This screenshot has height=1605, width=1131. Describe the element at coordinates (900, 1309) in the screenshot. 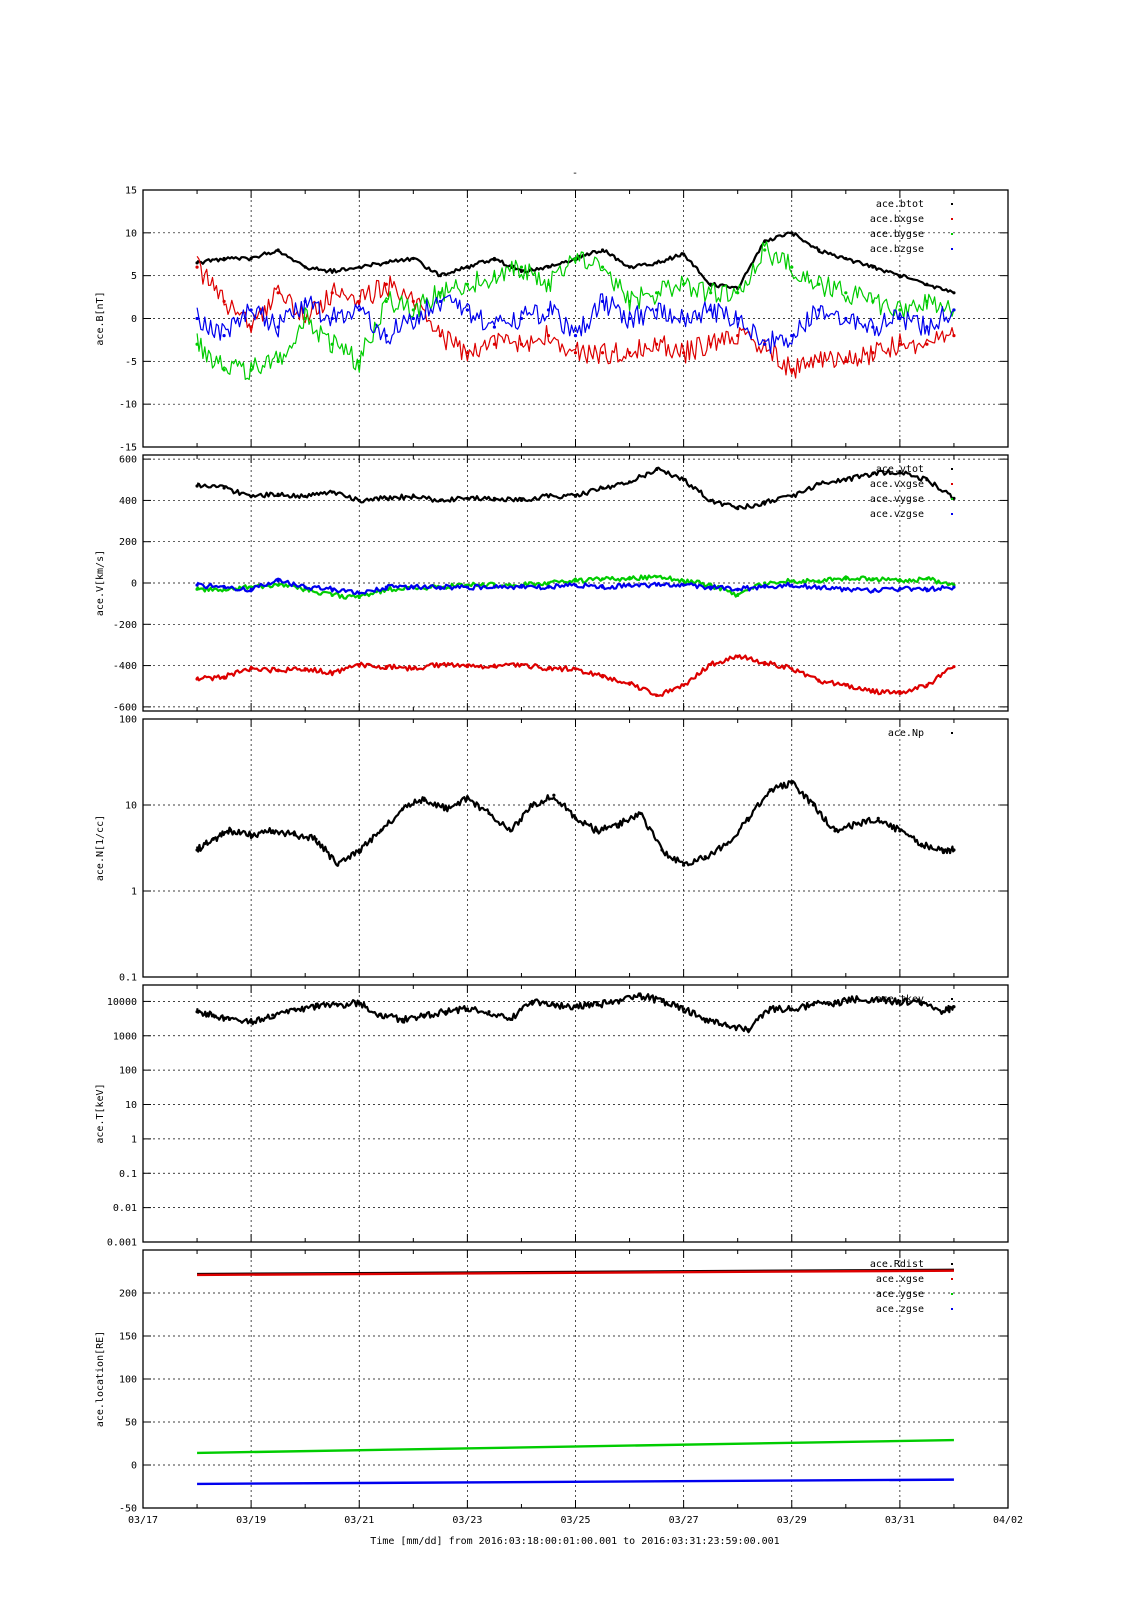

I see `legend-label: ace.zgse` at that location.